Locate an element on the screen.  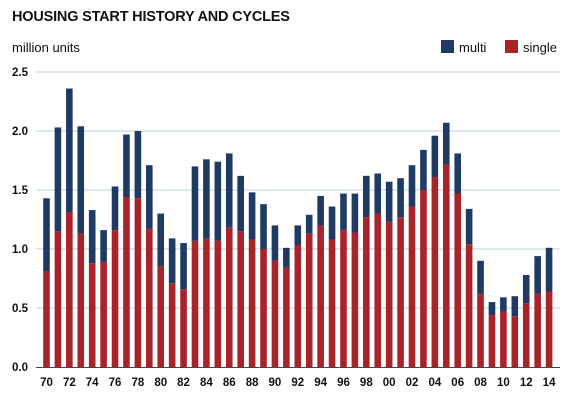
bar-multi-1997 is located at coordinates (355, 213).